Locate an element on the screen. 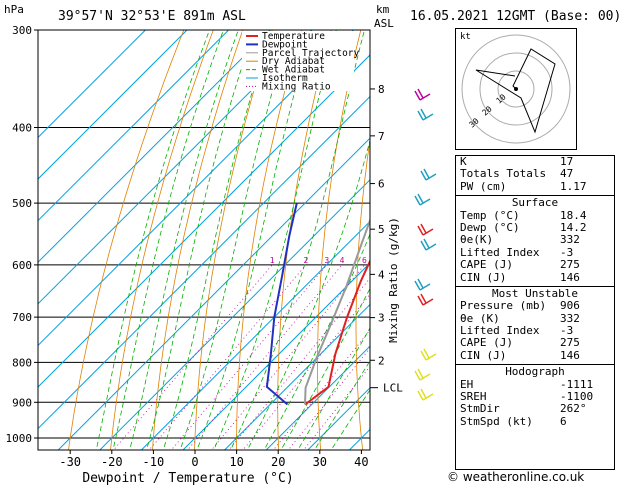  mu-theta-row: θe (K) 332 is located at coordinates (520, 318).